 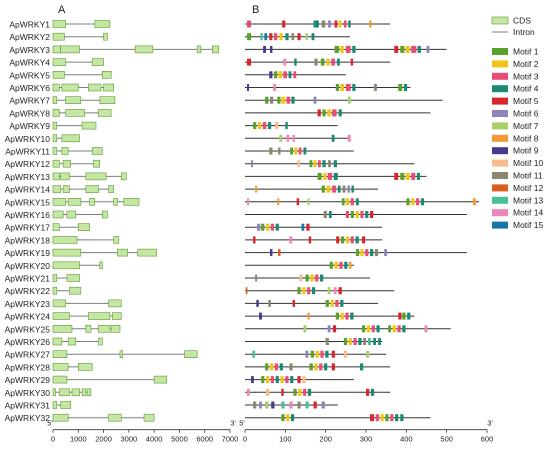 I want to click on gene-name: ApWRKY24, so click(x=28, y=317).